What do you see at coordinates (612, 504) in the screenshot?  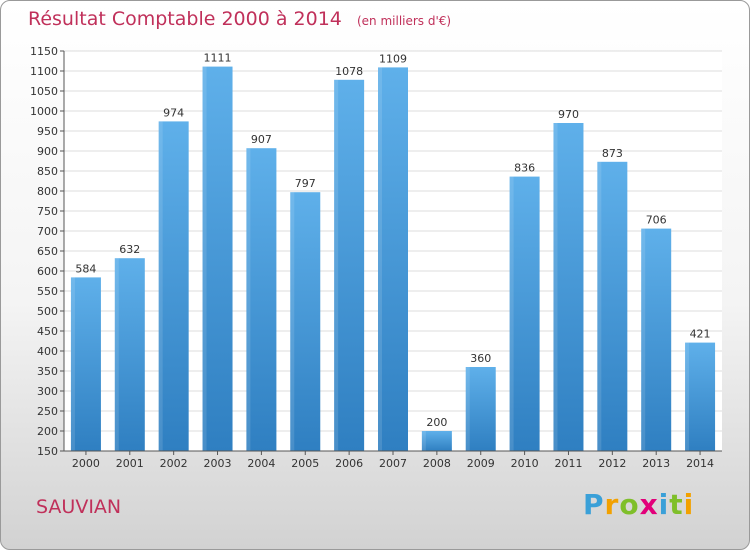 I see `logo-letter: r` at bounding box center [612, 504].